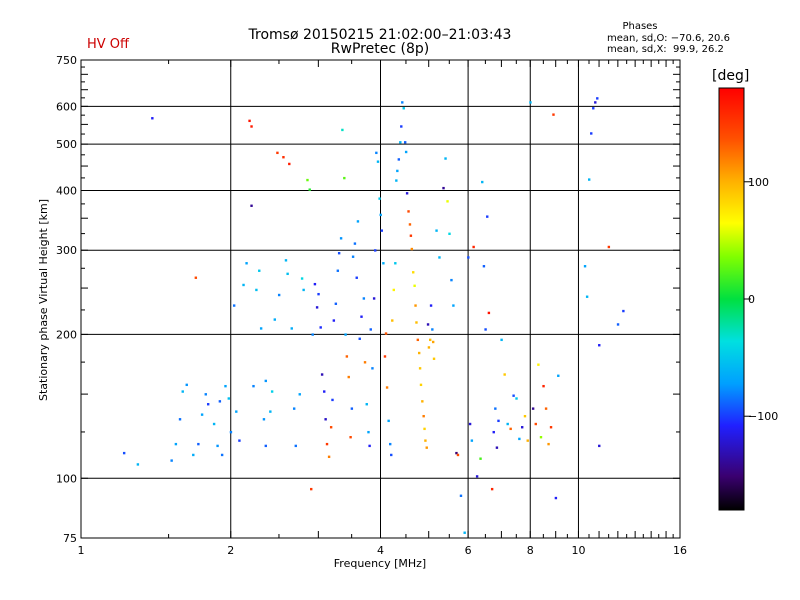 The width and height of the screenshot is (800, 600). I want to click on colorbar-tick-label: −100, so click(763, 416).